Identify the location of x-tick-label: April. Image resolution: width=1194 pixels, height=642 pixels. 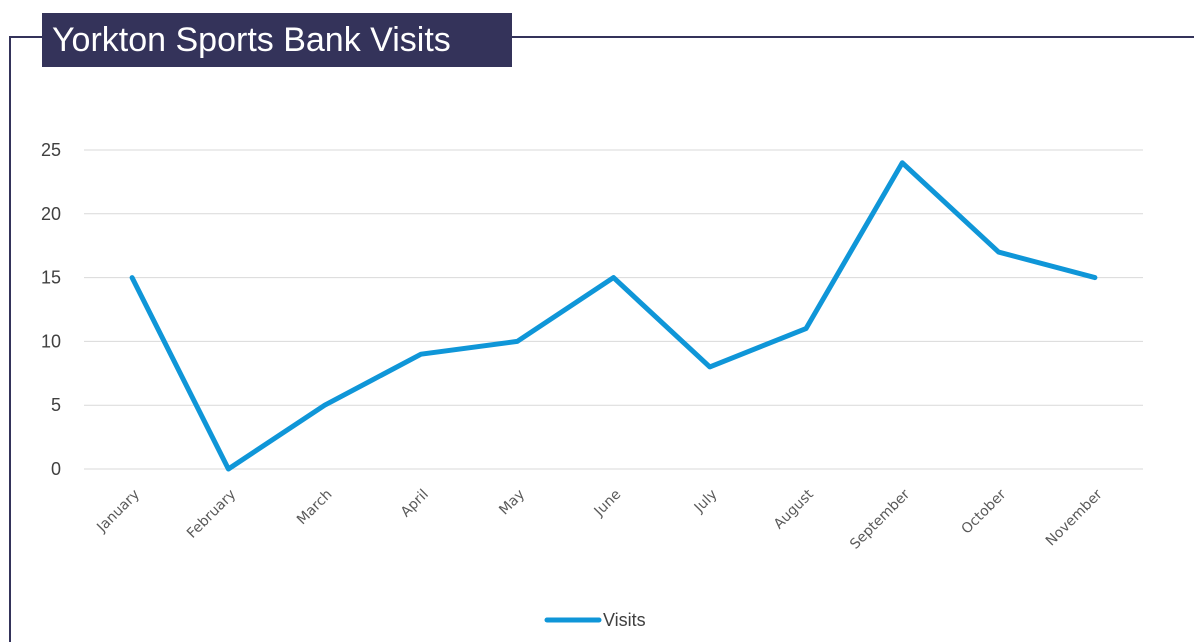
(415, 504).